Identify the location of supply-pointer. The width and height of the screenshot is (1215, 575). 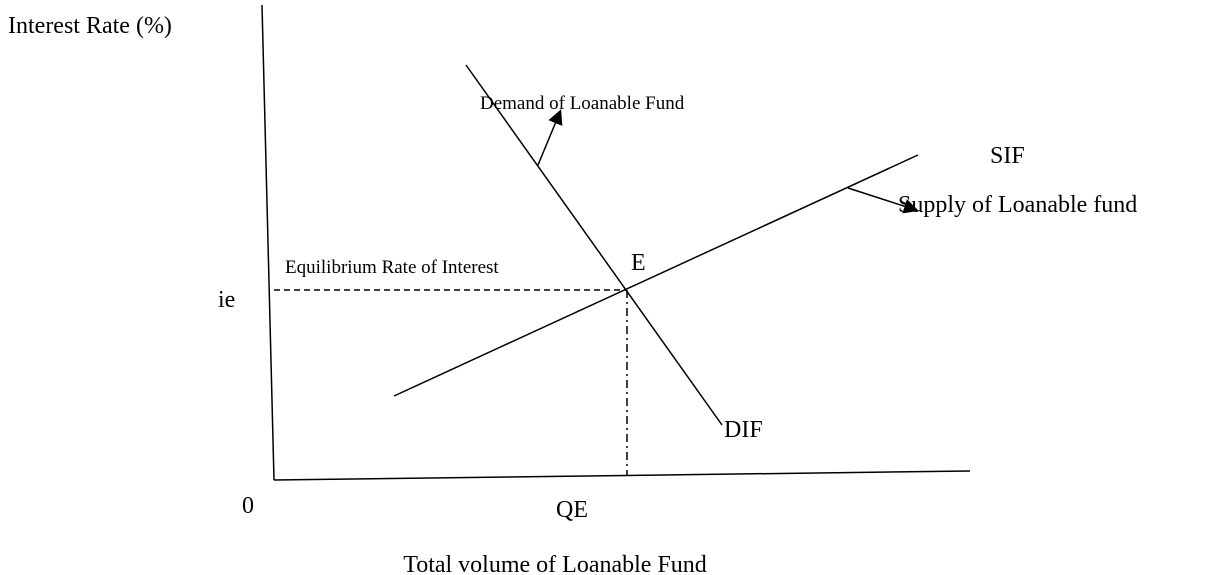
(883, 200).